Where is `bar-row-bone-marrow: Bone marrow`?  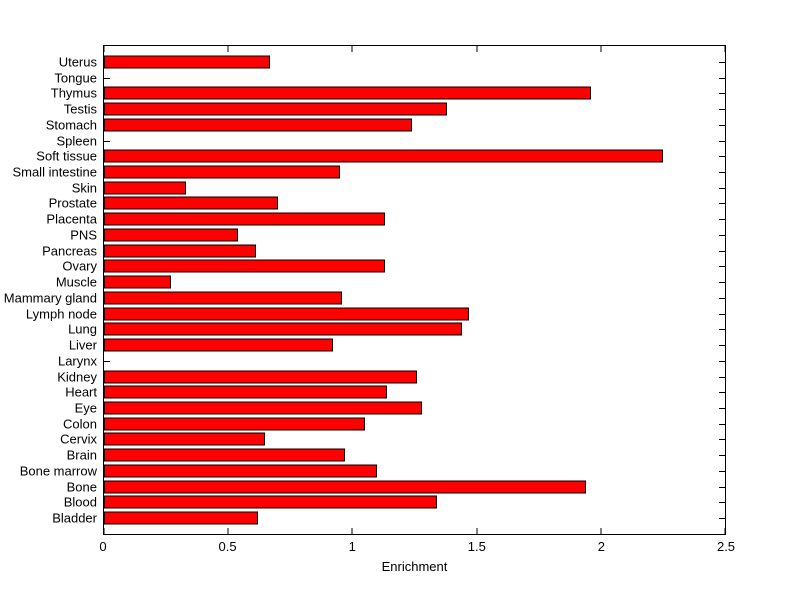 bar-row-bone-marrow: Bone marrow is located at coordinates (372, 471).